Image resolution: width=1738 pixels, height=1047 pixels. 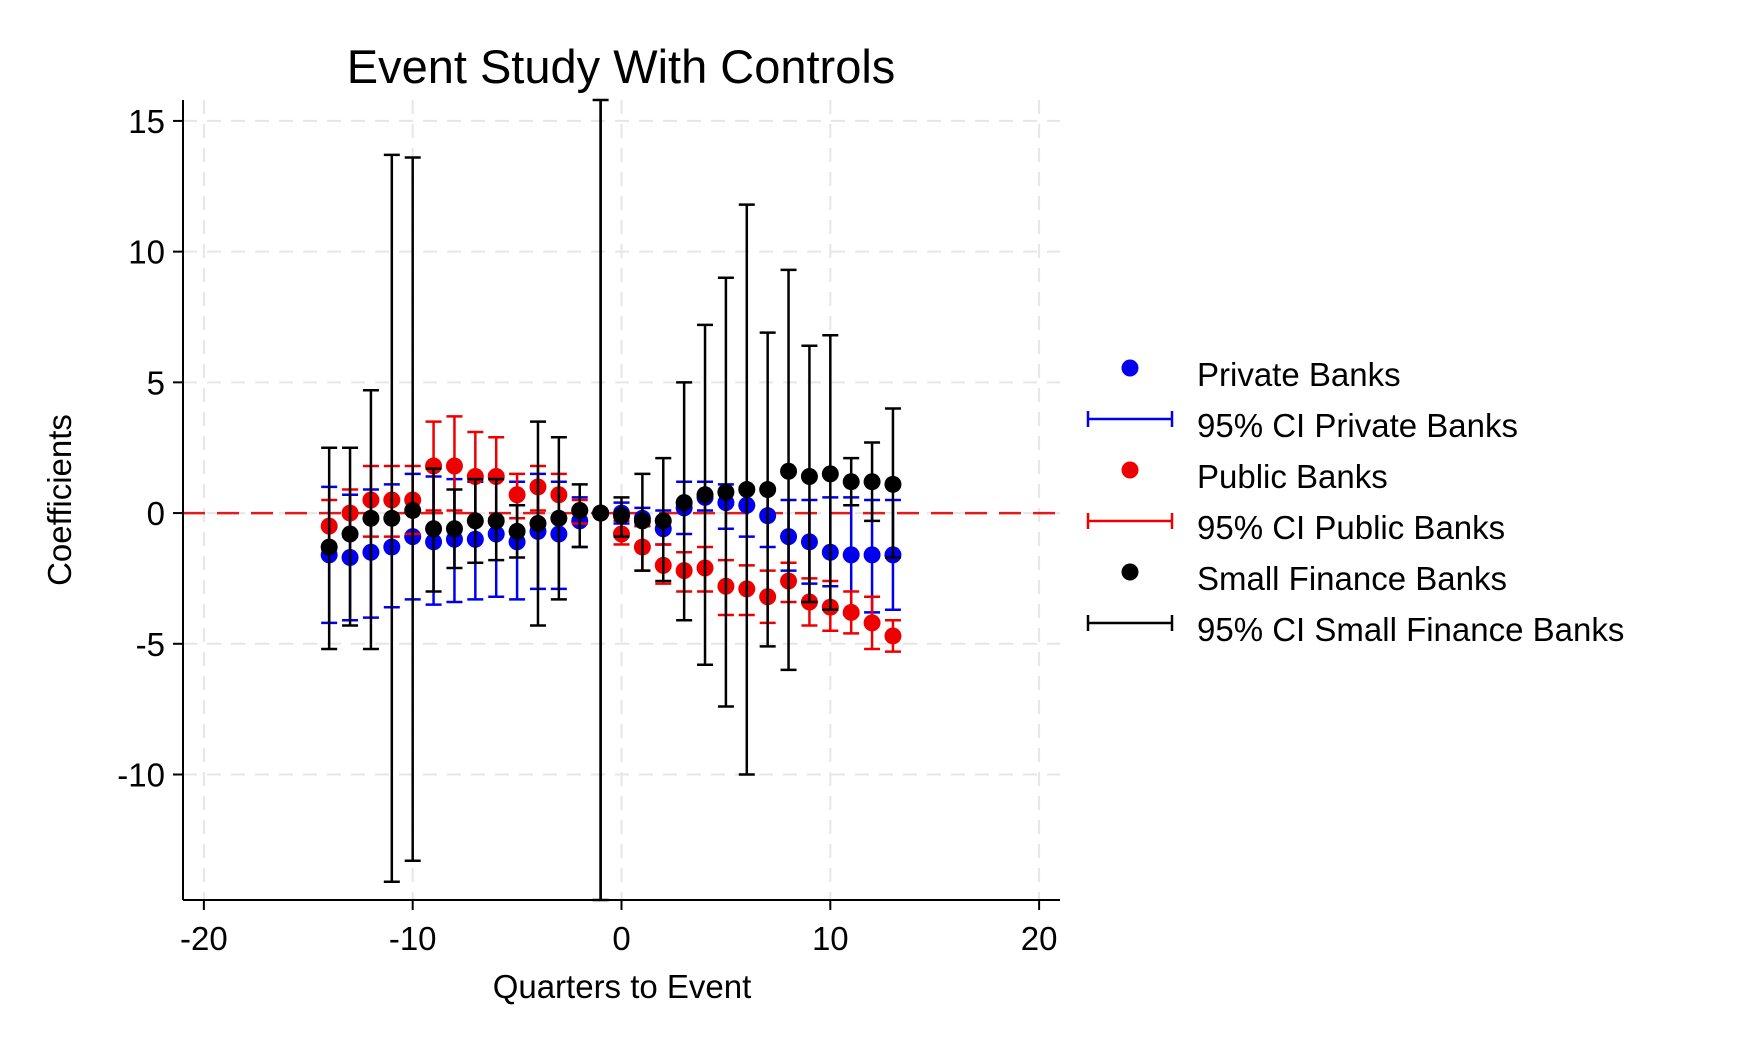 What do you see at coordinates (156, 382) in the screenshot?
I see `y-tick-label: 5` at bounding box center [156, 382].